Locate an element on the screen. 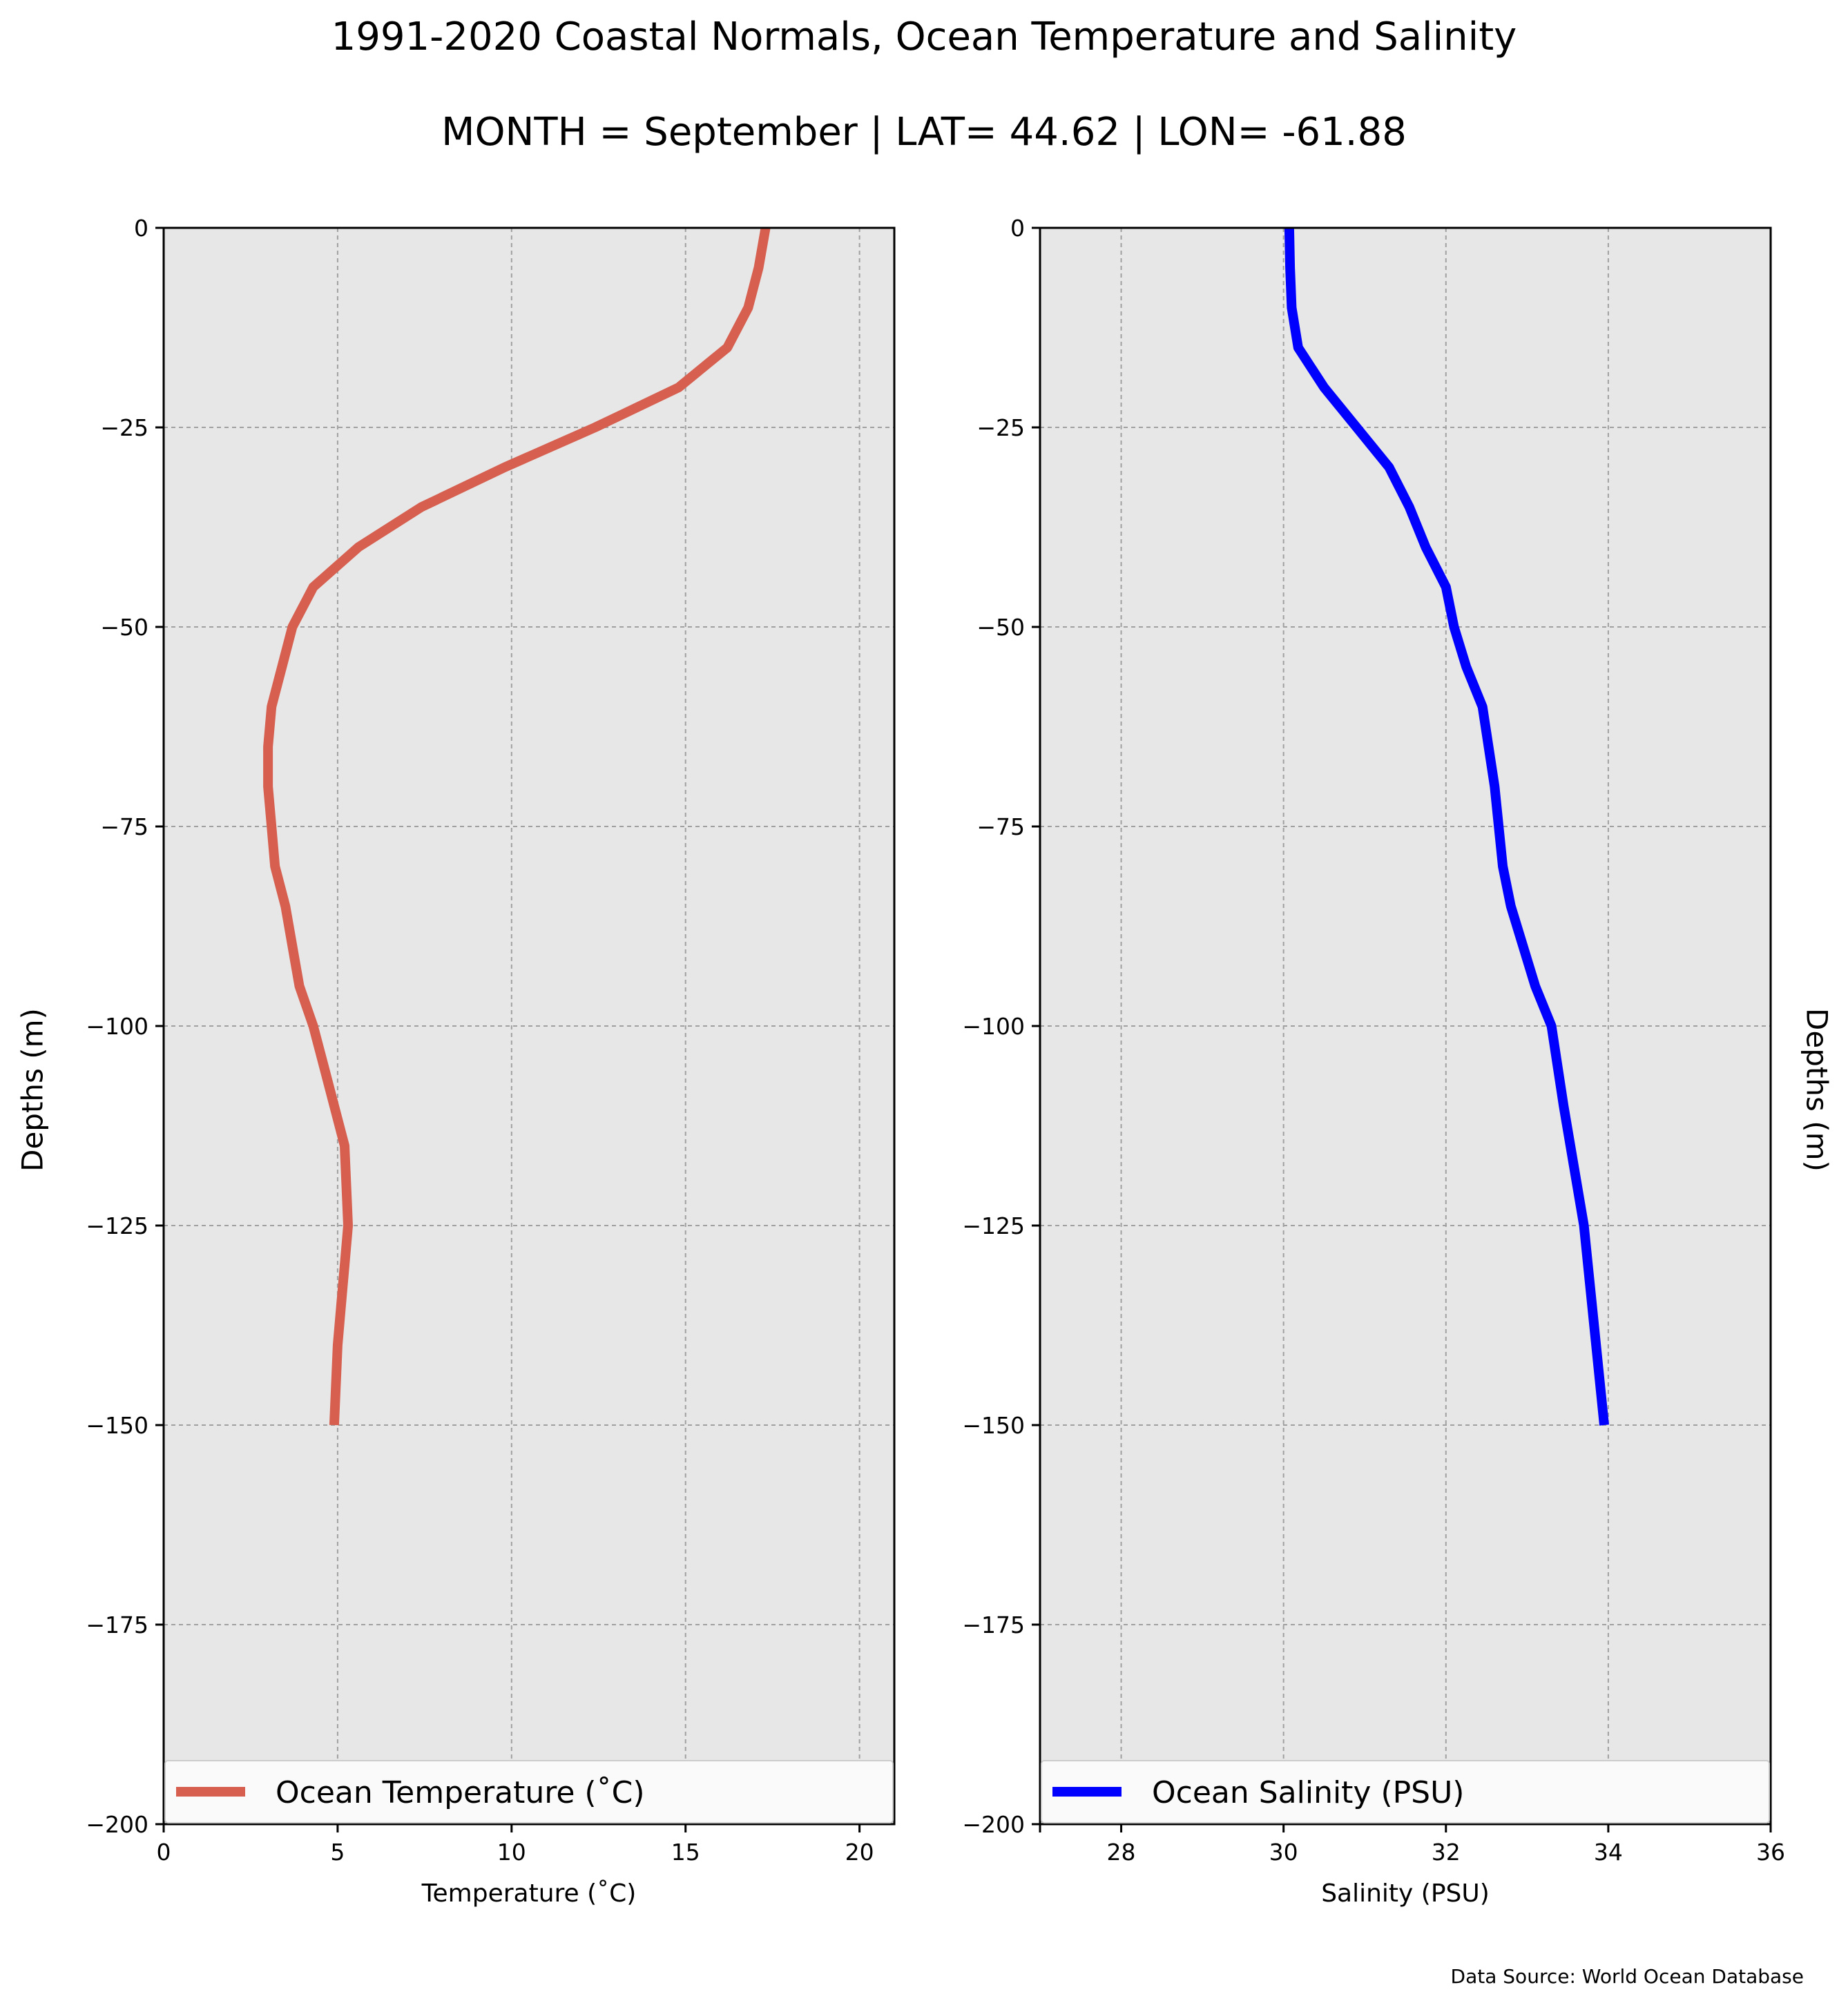  temperature-x-tick-label: 20 is located at coordinates (859, 1853).